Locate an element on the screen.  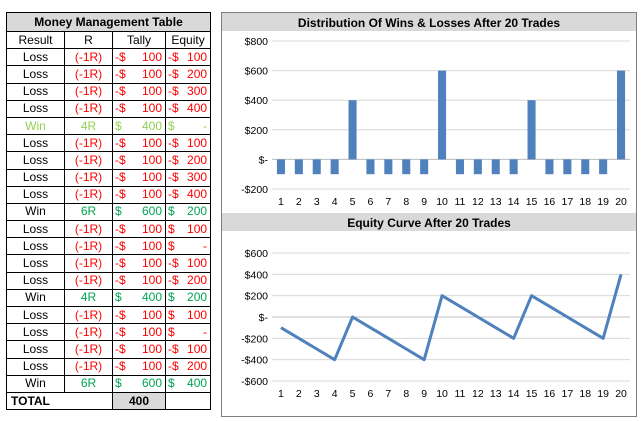
r-multiple-cell: 4R is located at coordinates (88, 126).